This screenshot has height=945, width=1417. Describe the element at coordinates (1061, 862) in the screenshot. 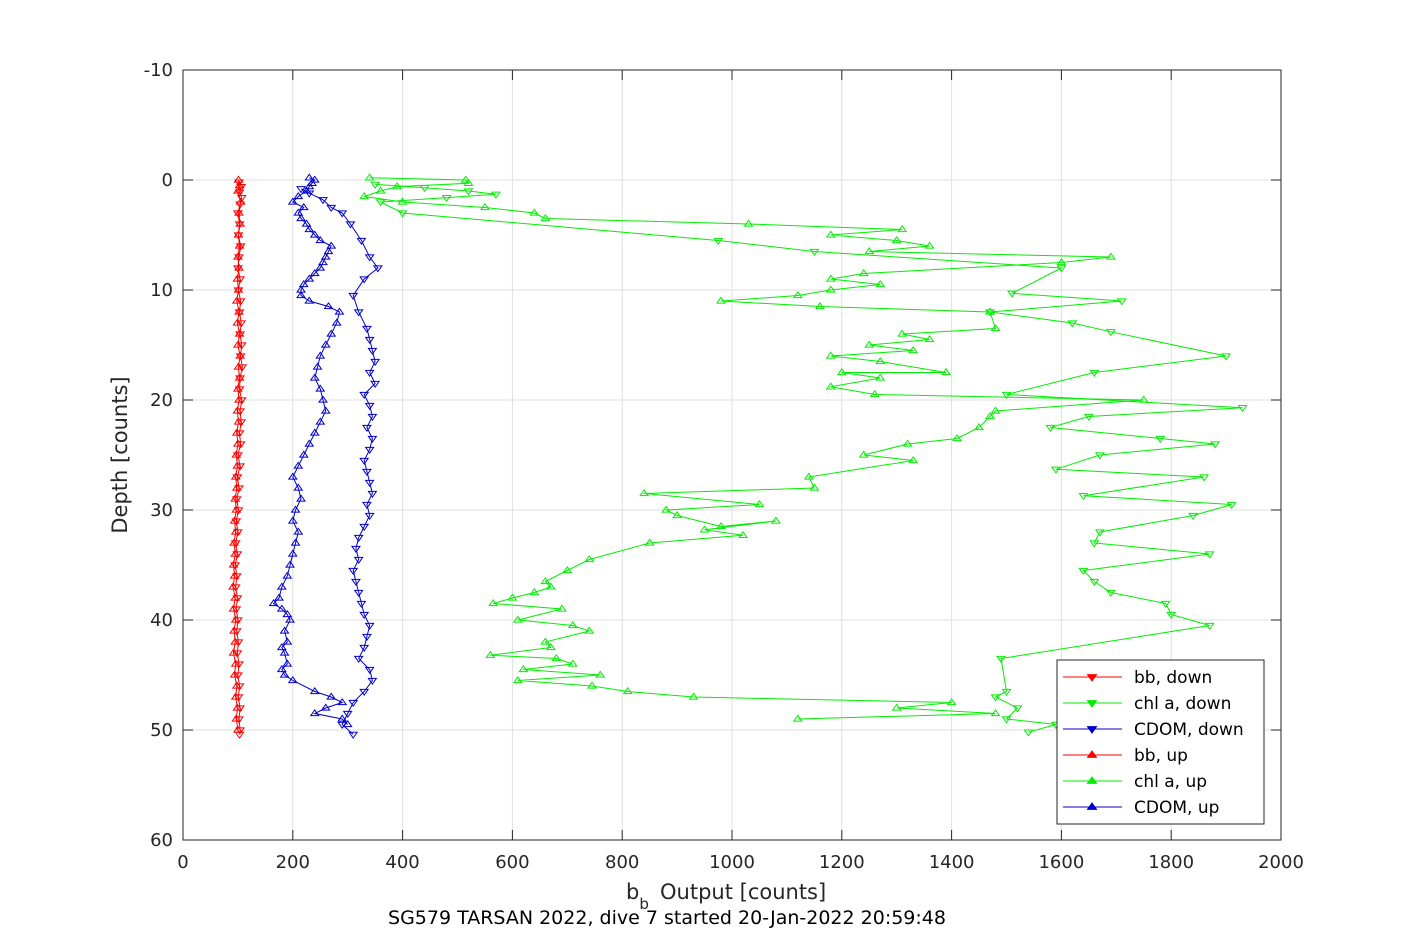

I see `x-tick-label: 1600` at that location.